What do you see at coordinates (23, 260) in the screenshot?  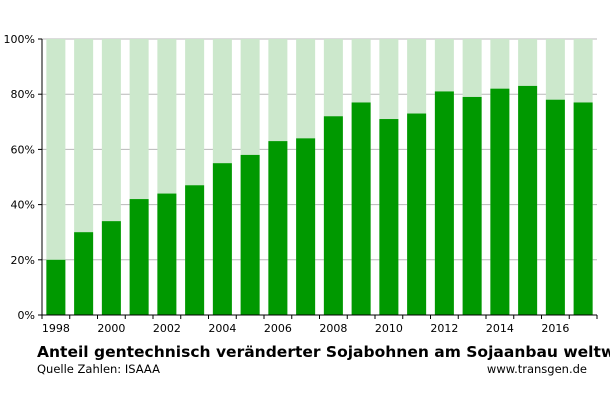 I see `y-tick-label: 20%` at bounding box center [23, 260].